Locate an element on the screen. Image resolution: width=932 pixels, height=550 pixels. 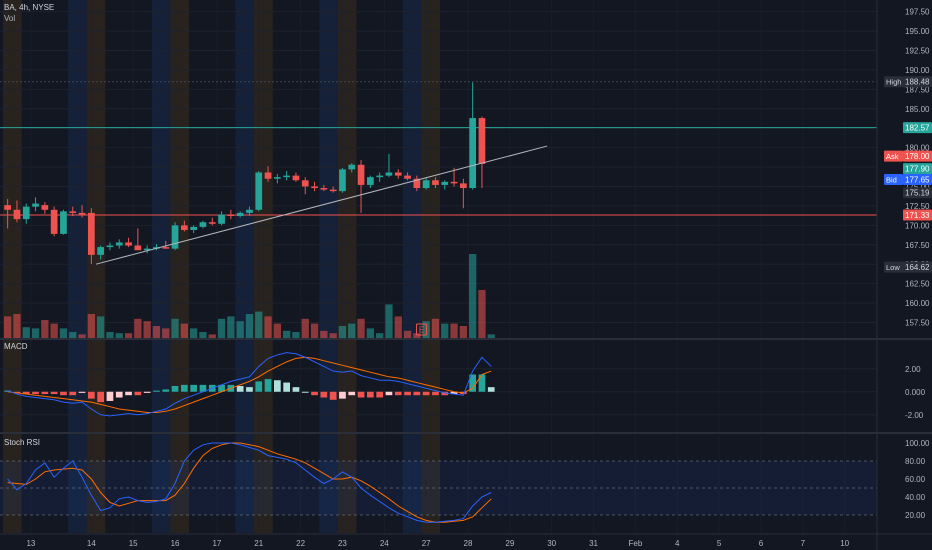
price-tag-value-high: 188.48 is located at coordinates (917, 82).